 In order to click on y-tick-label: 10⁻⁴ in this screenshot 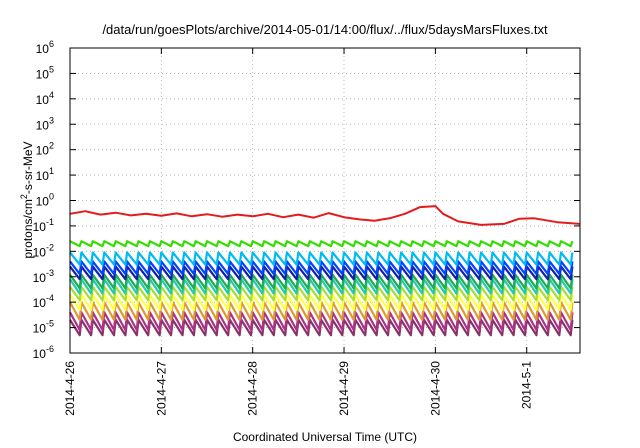, I will do `click(43, 301)`.